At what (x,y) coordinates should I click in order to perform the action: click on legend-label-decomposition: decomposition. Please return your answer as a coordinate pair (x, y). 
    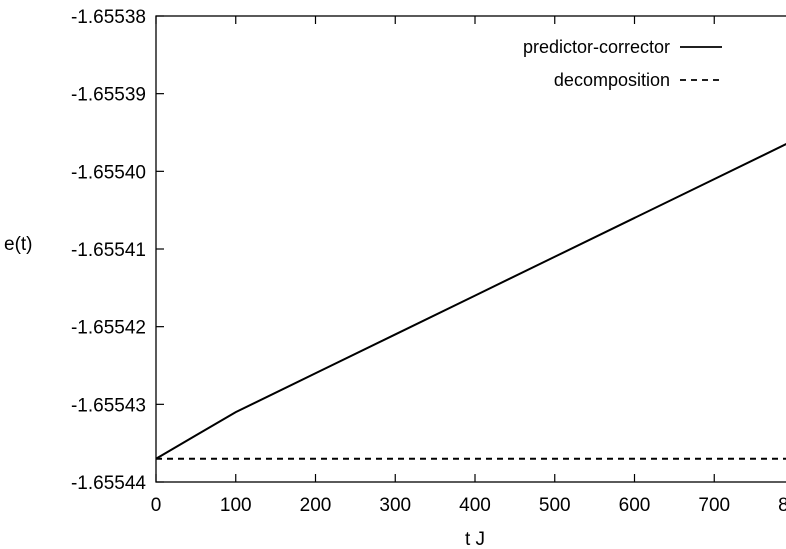
    Looking at the image, I should click on (612, 80).